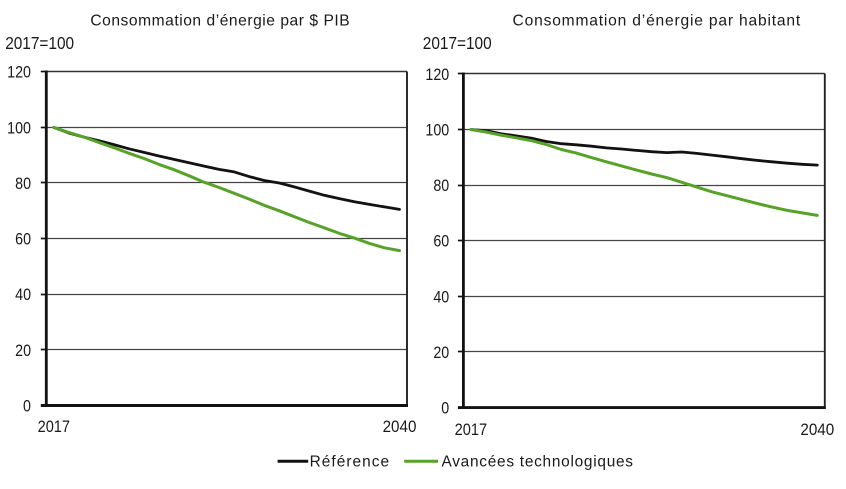 Image resolution: width=846 pixels, height=489 pixels. Describe the element at coordinates (219, 21) in the screenshot. I see `svg-text:Consommation d’énergie par $ P: Consommation d’énergie par $ PIB` at that location.